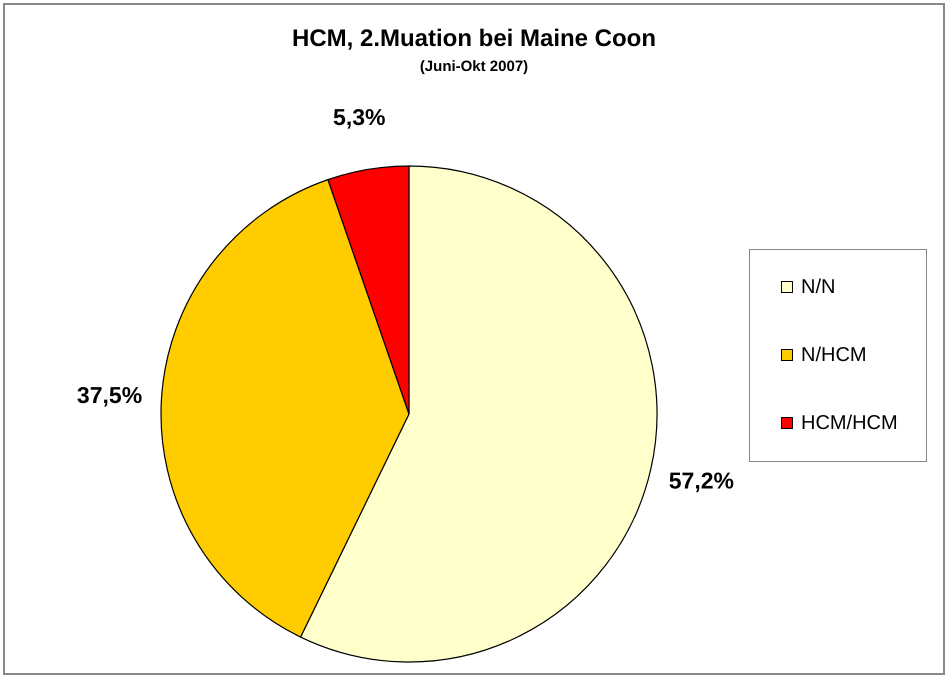  Describe the element at coordinates (359, 117) in the screenshot. I see `data-label: 5,3%` at that location.